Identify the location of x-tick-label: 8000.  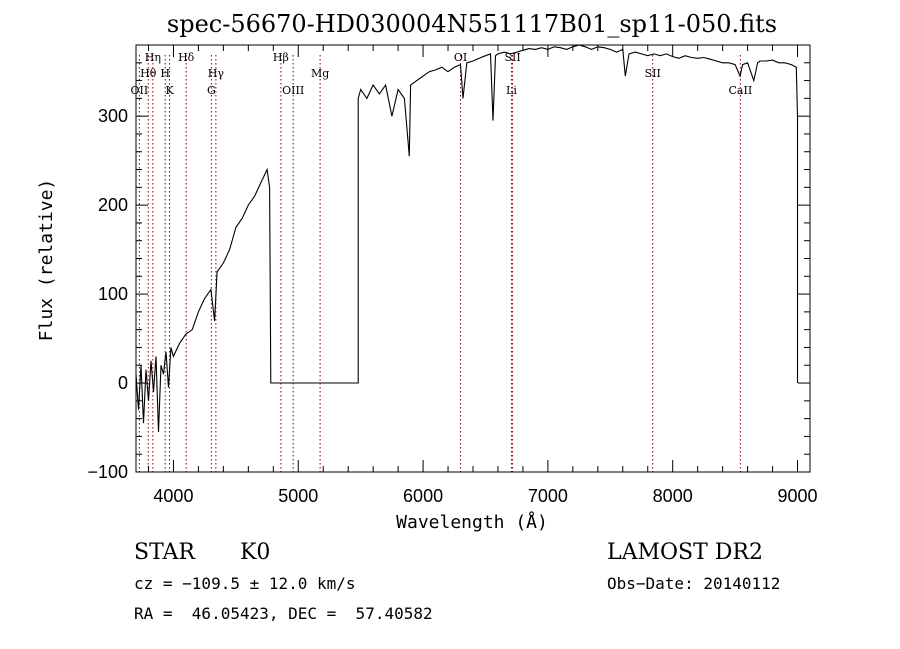
(673, 496).